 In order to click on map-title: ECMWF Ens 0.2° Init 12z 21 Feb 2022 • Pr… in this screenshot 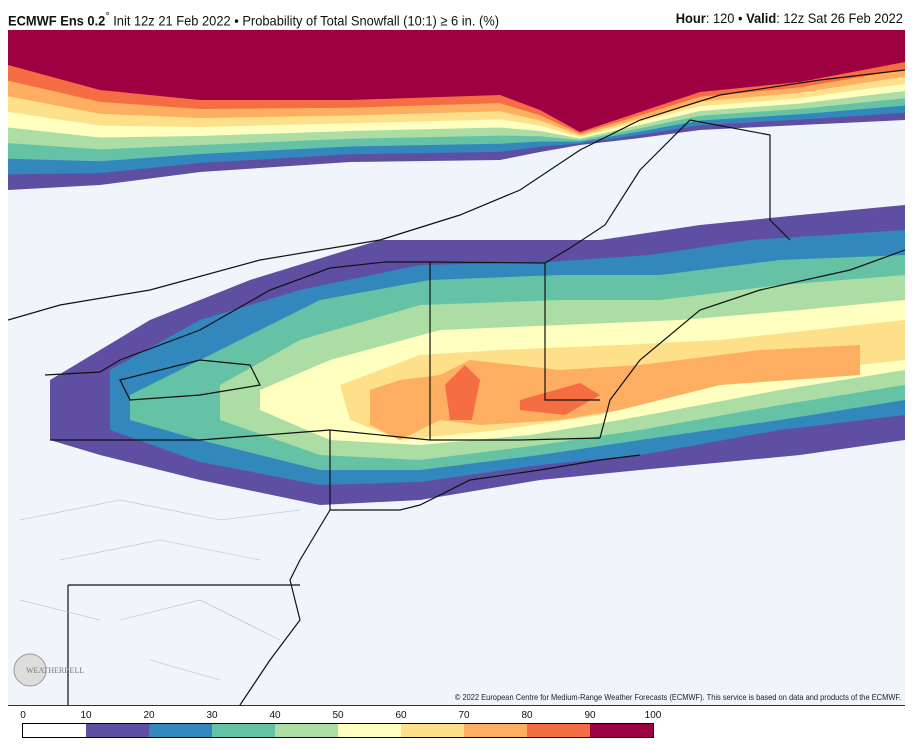, I will do `click(253, 19)`.